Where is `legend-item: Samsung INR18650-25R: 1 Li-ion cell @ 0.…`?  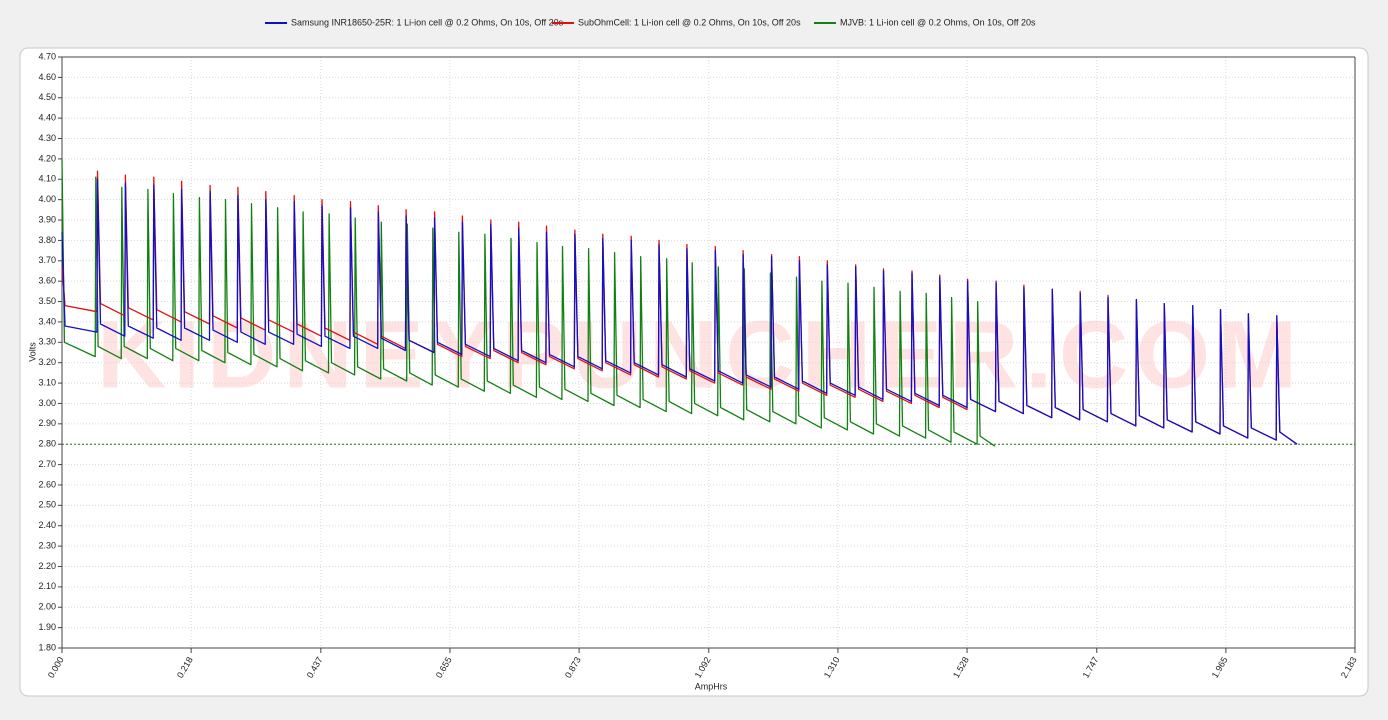 legend-item: Samsung INR18650-25R: 1 Li-ion cell @ 0.… is located at coordinates (414, 22).